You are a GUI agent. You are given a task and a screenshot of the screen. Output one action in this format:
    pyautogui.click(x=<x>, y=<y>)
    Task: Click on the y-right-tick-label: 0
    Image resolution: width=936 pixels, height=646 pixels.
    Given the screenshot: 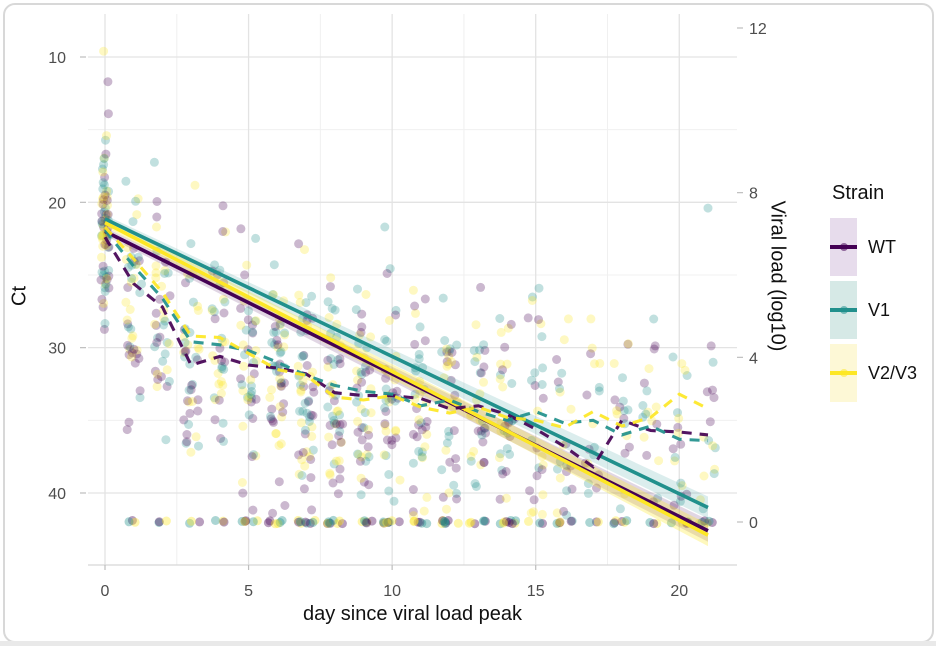 What is the action you would take?
    pyautogui.click(x=753, y=523)
    